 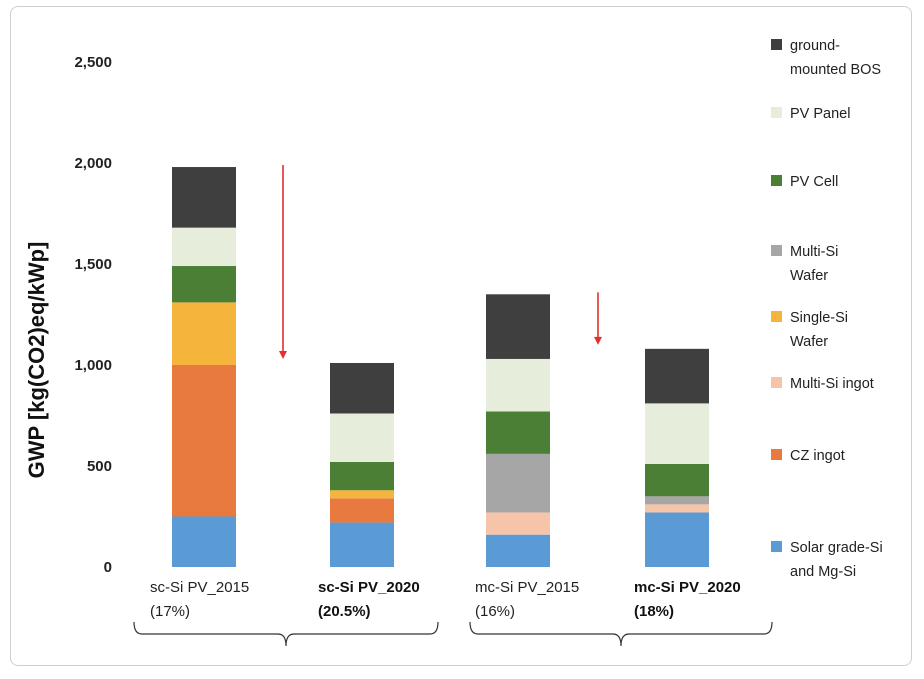 I want to click on y-tick-label: 2,500, so click(x=93, y=62).